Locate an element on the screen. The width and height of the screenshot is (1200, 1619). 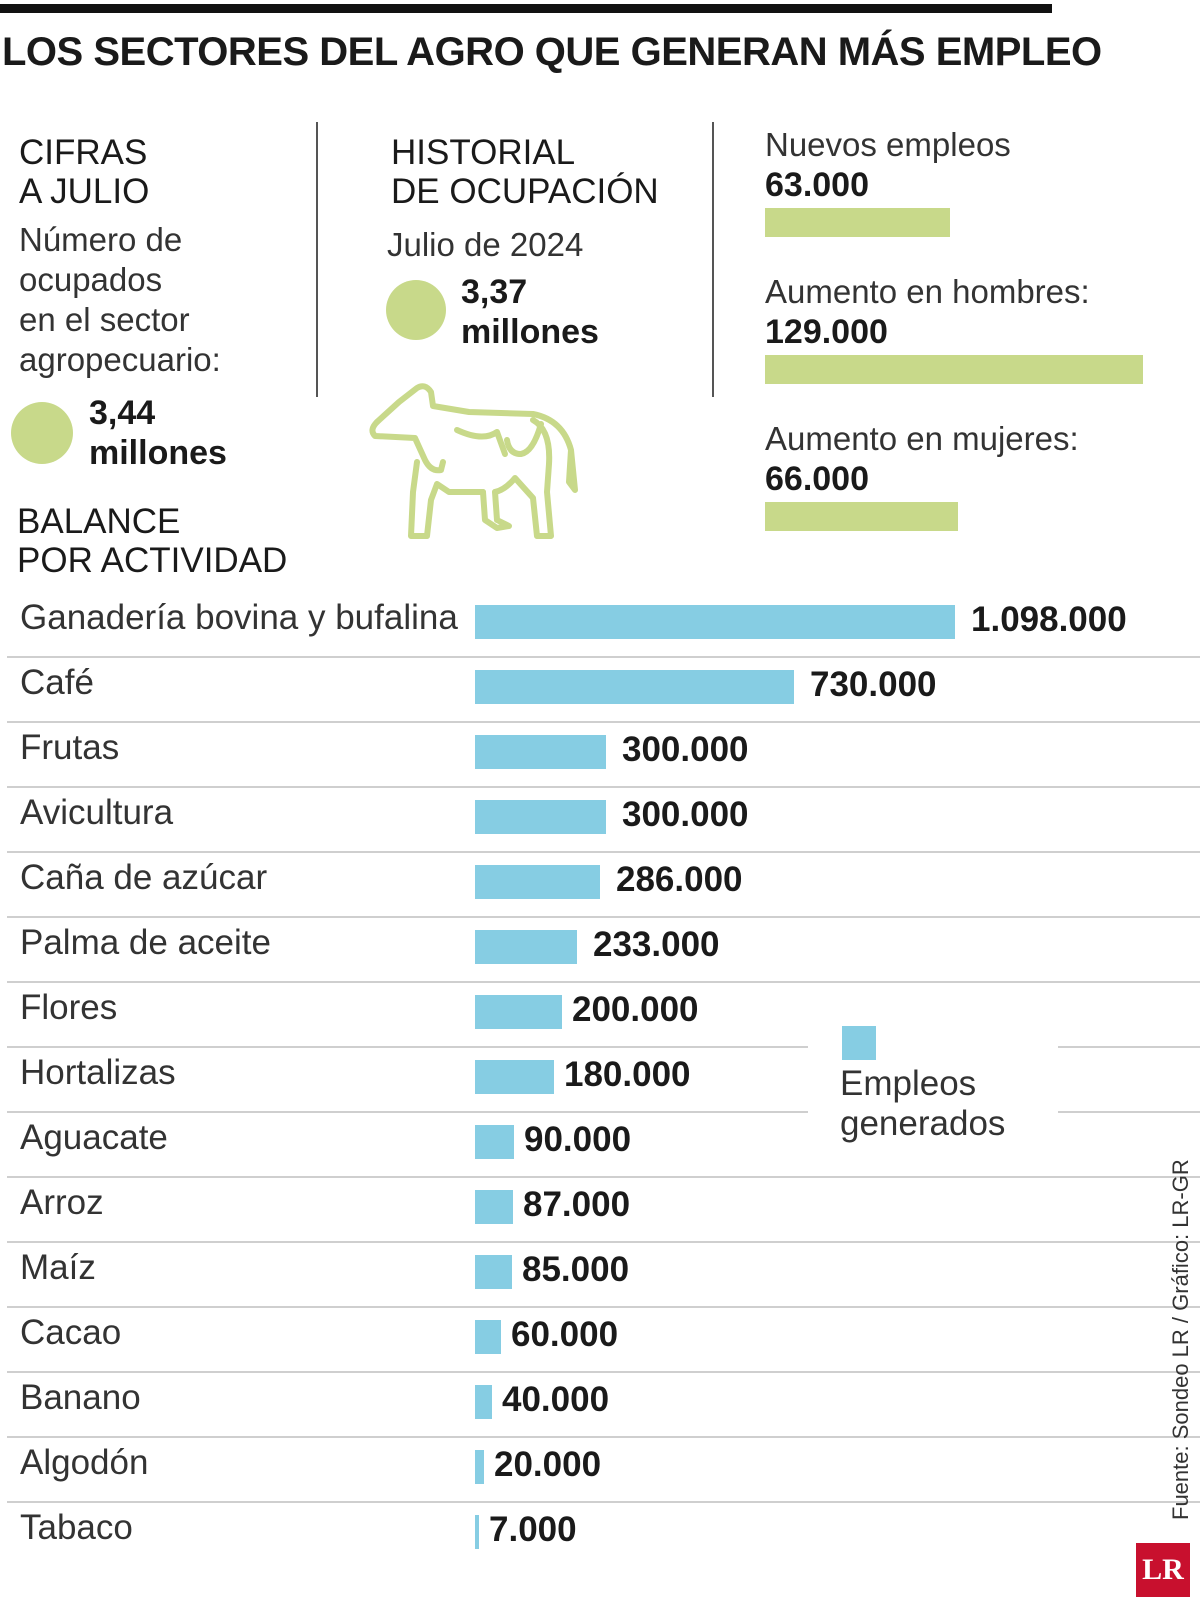
category-label: Tabaco is located at coordinates (76, 1527).